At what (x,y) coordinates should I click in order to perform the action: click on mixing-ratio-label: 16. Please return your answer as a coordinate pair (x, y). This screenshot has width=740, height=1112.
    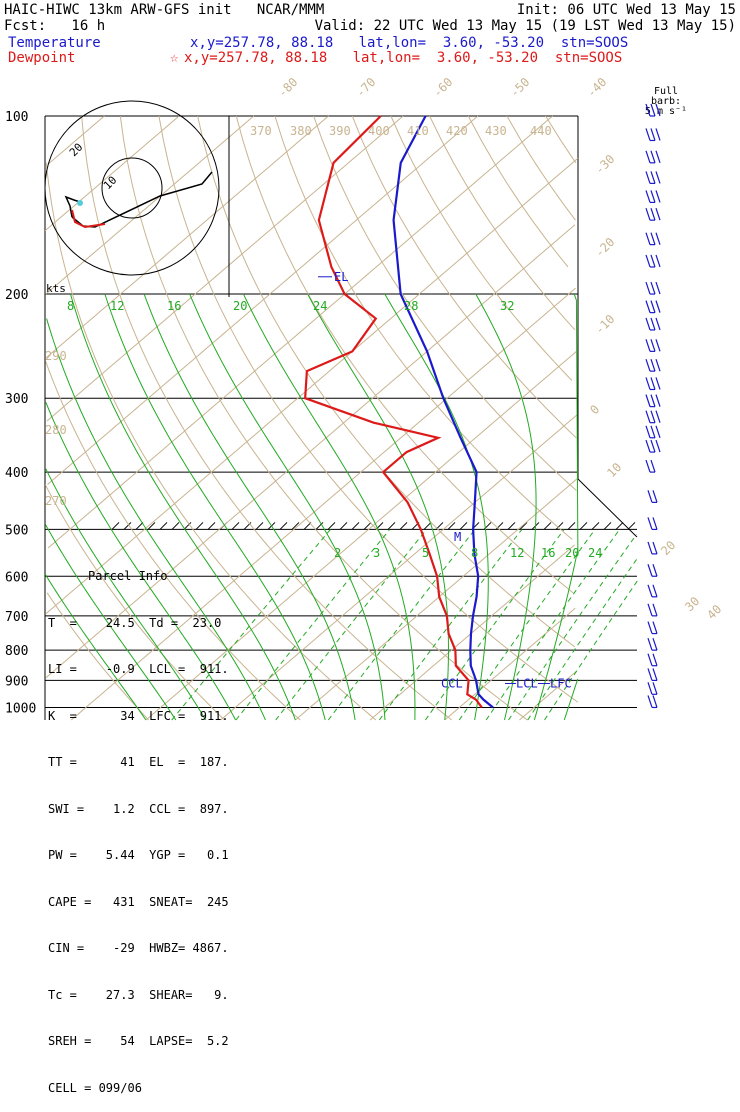
    Looking at the image, I should click on (174, 306).